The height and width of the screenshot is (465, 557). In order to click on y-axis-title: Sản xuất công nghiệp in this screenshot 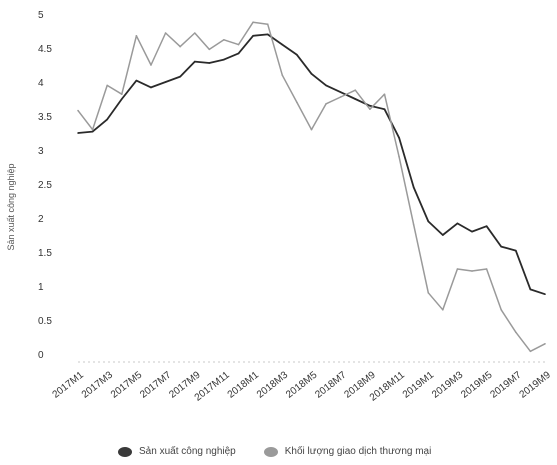, I will do `click(11, 207)`.